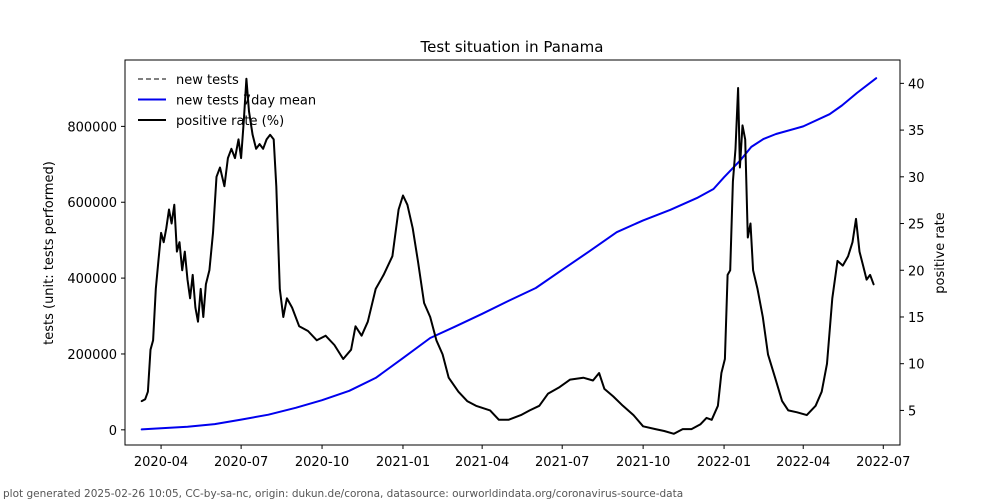 The height and width of the screenshot is (500, 1000). What do you see at coordinates (161, 462) in the screenshot?
I see `x-tick-label: 2020-04` at bounding box center [161, 462].